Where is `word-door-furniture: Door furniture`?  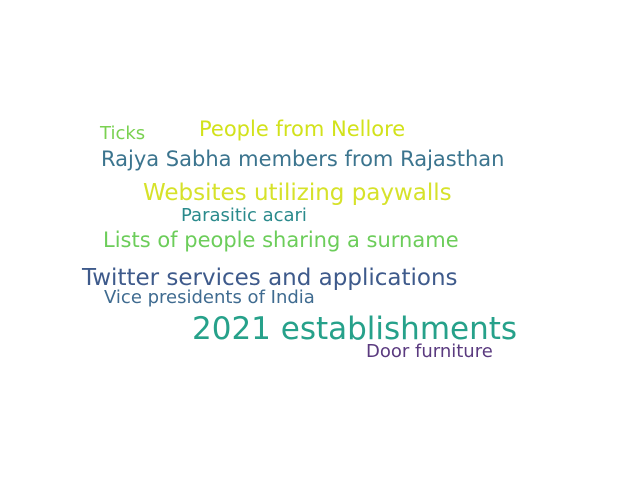 word-door-furniture: Door furniture is located at coordinates (429, 351).